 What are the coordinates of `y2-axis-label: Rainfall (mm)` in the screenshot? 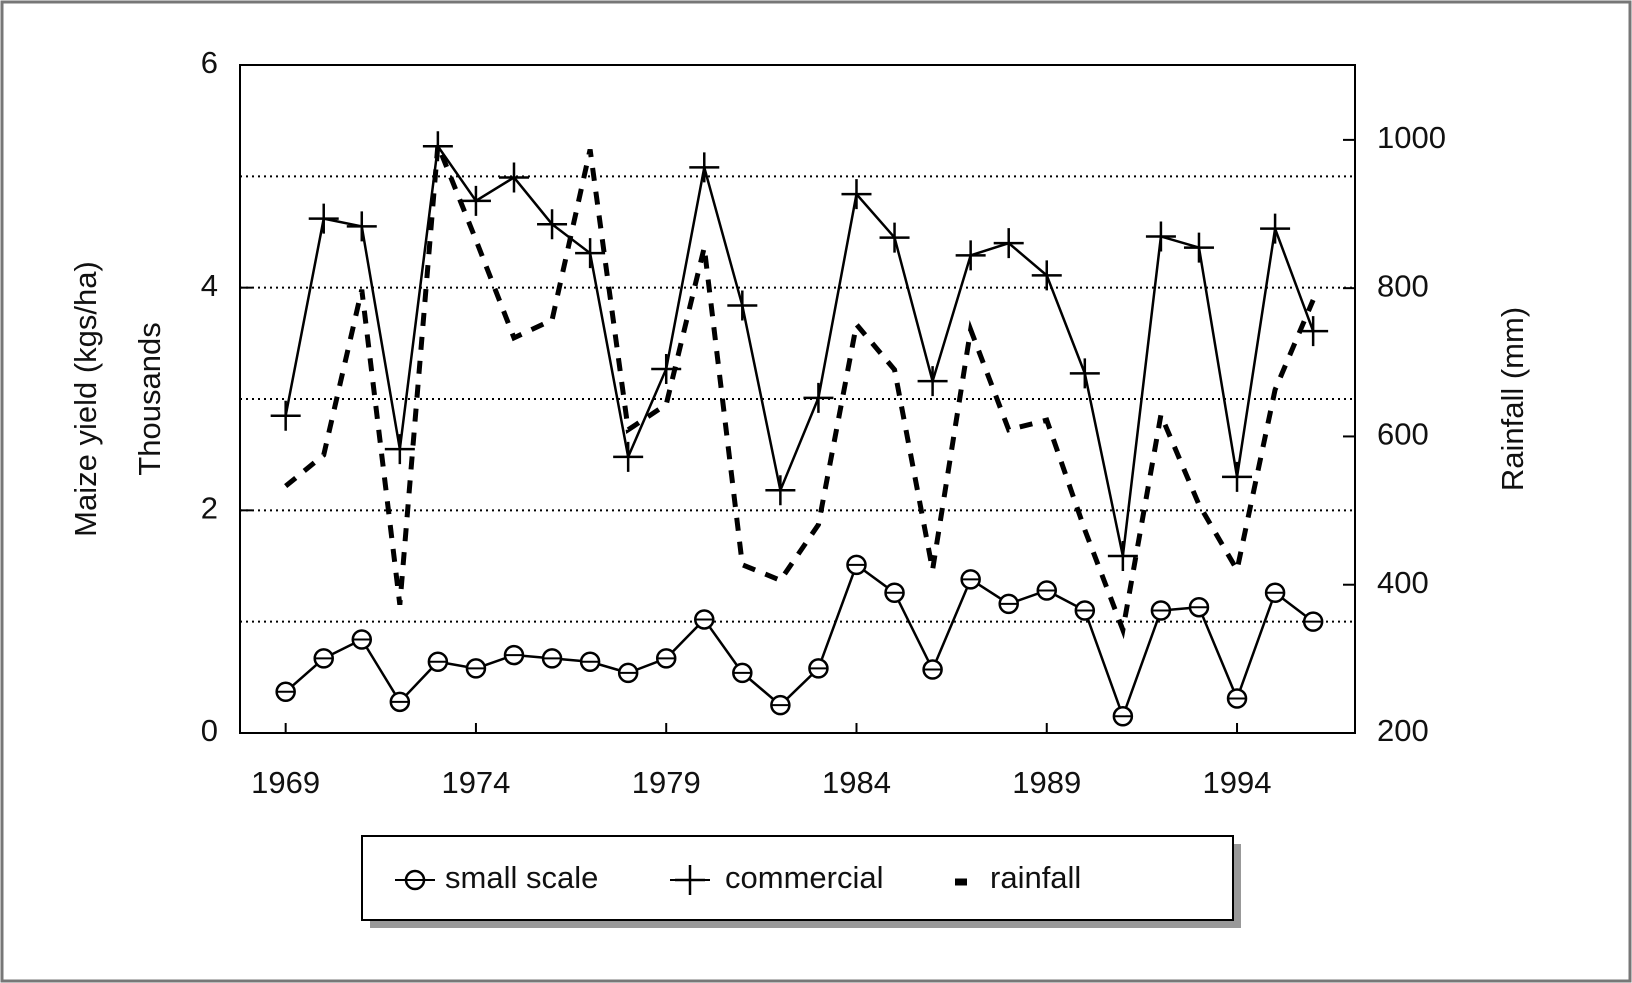 It's located at (1512, 399).